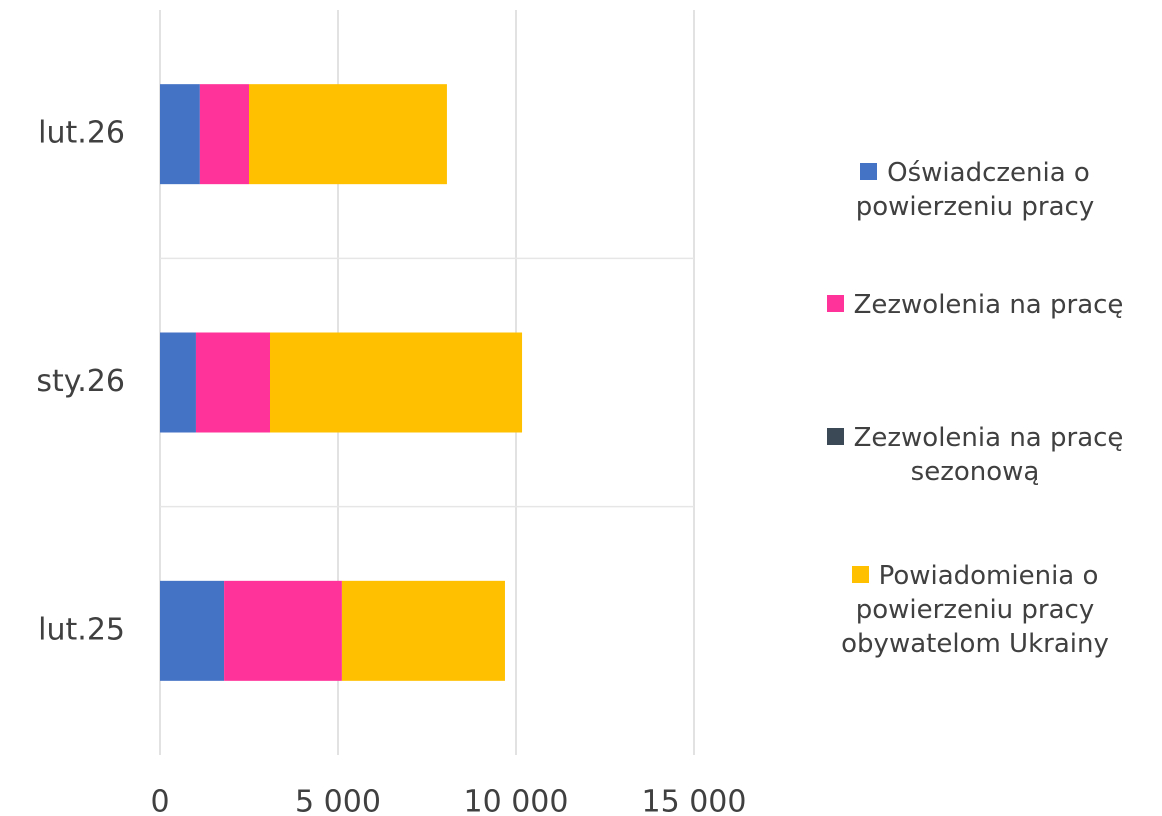  Describe the element at coordinates (81, 133) in the screenshot. I see `y-tick-label: lut.26` at that location.